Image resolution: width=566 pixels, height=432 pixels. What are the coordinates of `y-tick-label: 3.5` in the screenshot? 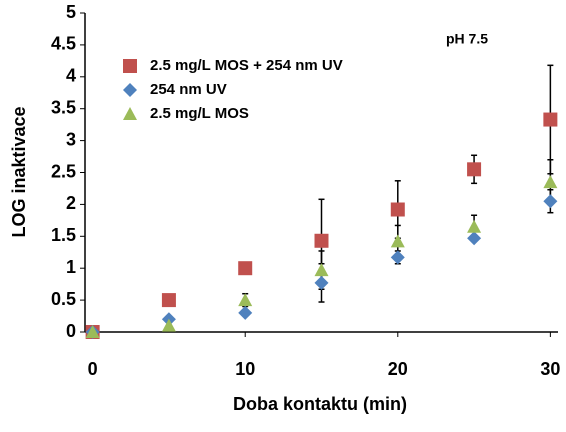 It's located at (63, 107).